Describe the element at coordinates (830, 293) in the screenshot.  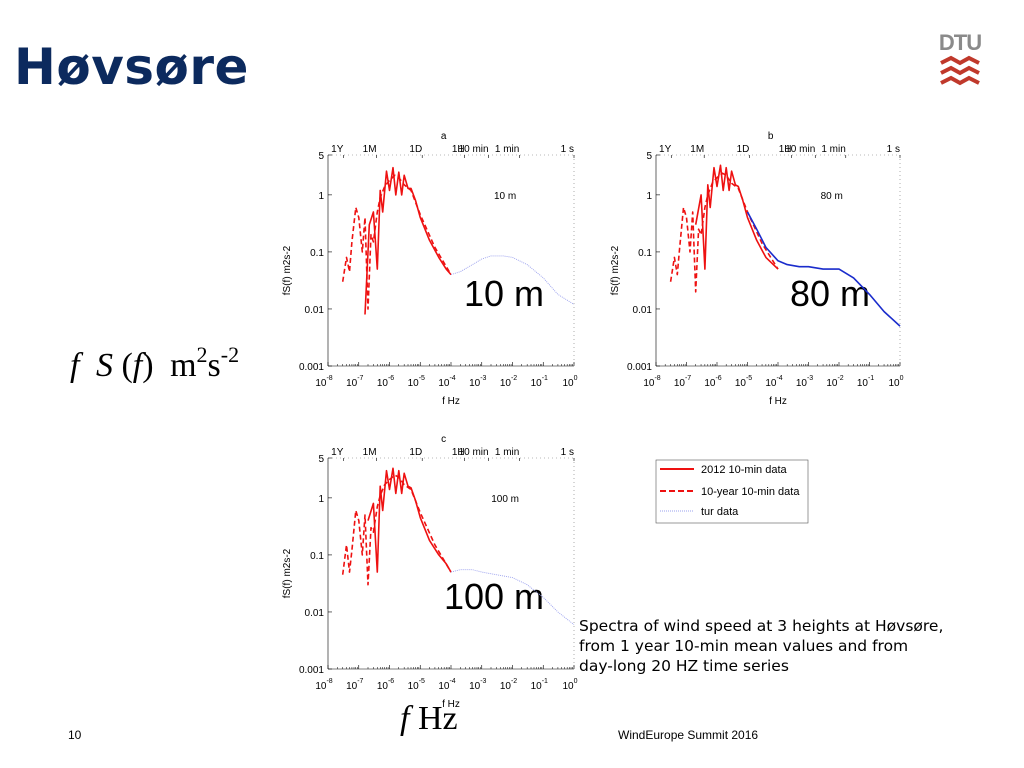
I see `big-height-label: 80 m` at that location.